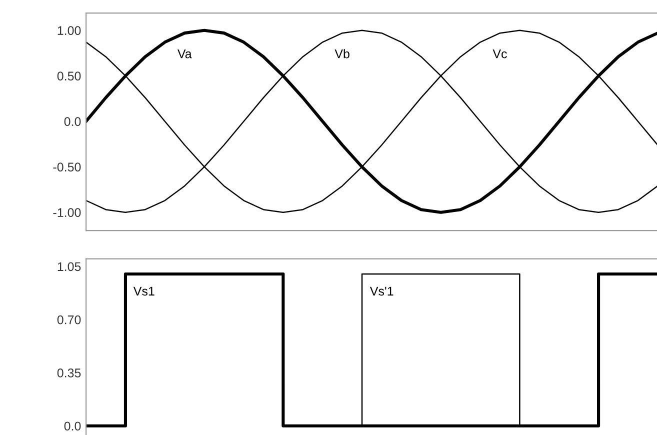 This screenshot has width=657, height=435. What do you see at coordinates (69, 267) in the screenshot?
I see `y-tick-label: 1.05` at bounding box center [69, 267].